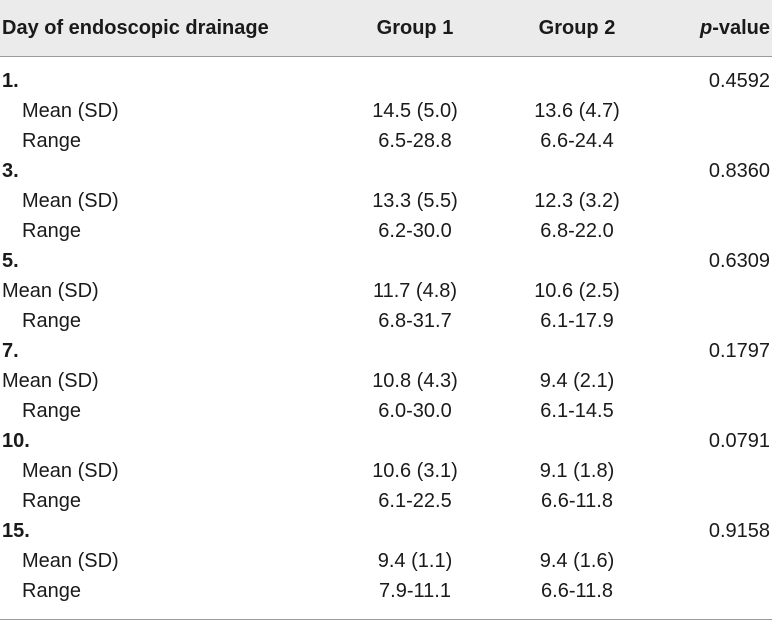 The height and width of the screenshot is (621, 772). What do you see at coordinates (415, 321) in the screenshot?
I see `table-cell-group-1: 6.8-31.7` at bounding box center [415, 321].